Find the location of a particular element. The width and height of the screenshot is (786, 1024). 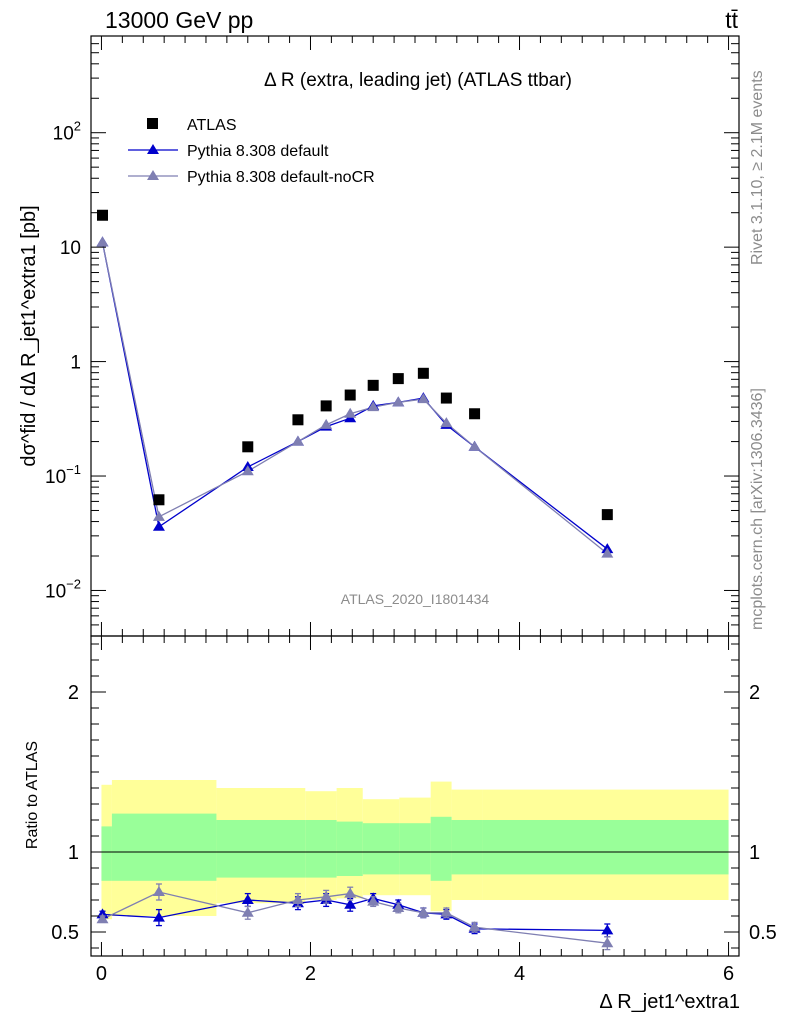

mcplots-url-label: mcplots.cern.ch [arXiv:1306.3436] is located at coordinates (757, 509).